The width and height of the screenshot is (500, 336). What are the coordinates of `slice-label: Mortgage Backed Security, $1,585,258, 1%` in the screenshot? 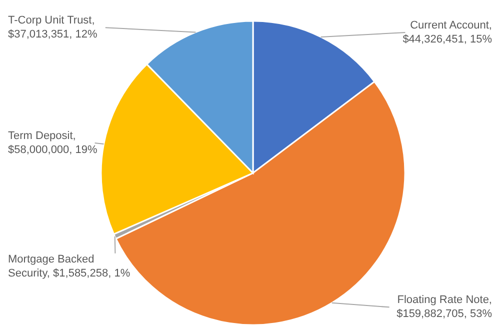 It's located at (69, 266).